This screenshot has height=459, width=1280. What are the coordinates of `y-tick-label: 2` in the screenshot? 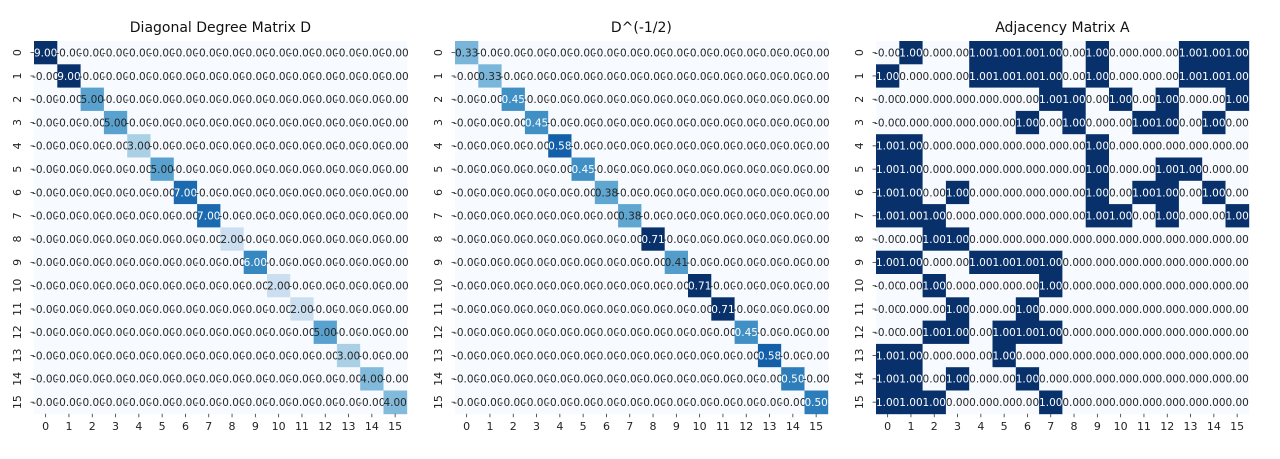 It's located at (859, 99).